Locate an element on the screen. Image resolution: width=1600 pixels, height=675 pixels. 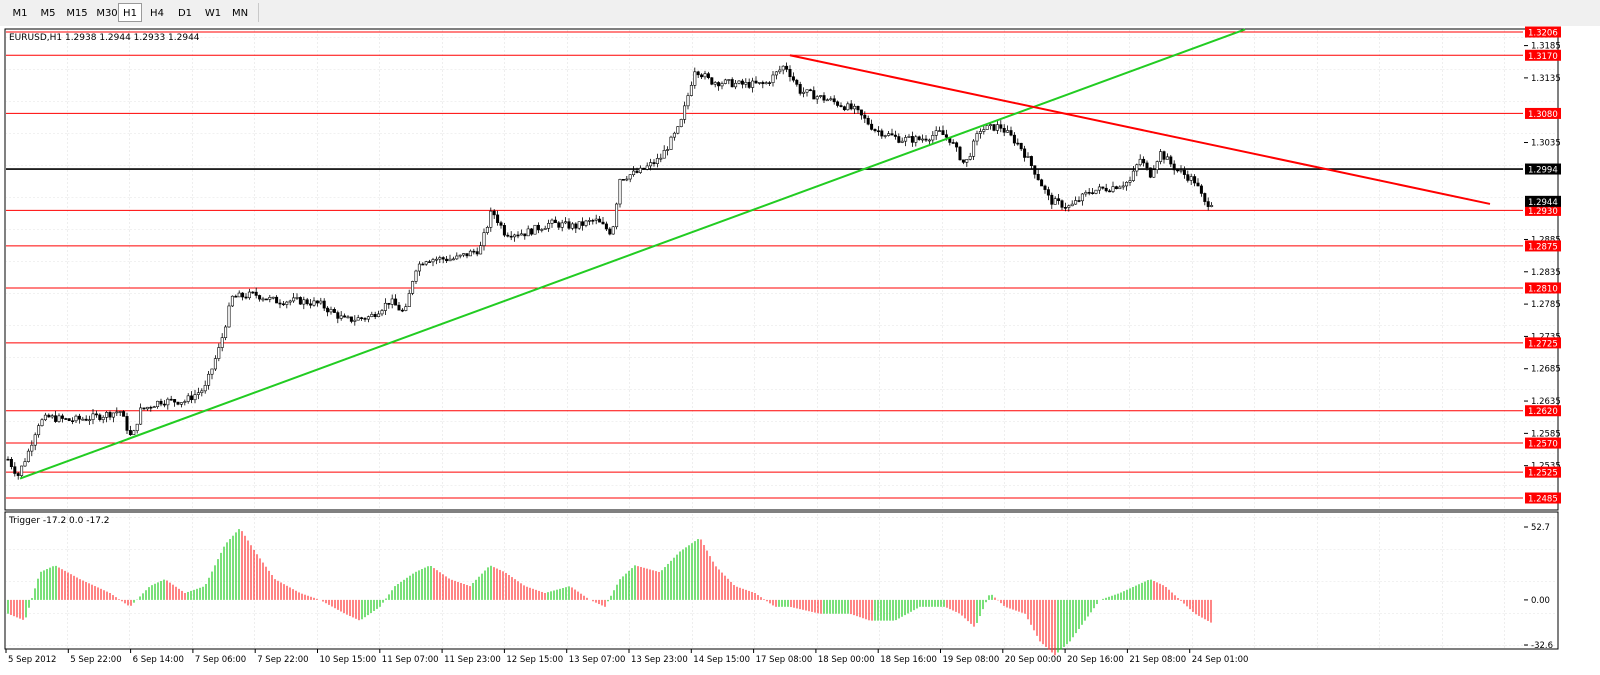
level-price-label: 1.2620 is located at coordinates (1543, 412).